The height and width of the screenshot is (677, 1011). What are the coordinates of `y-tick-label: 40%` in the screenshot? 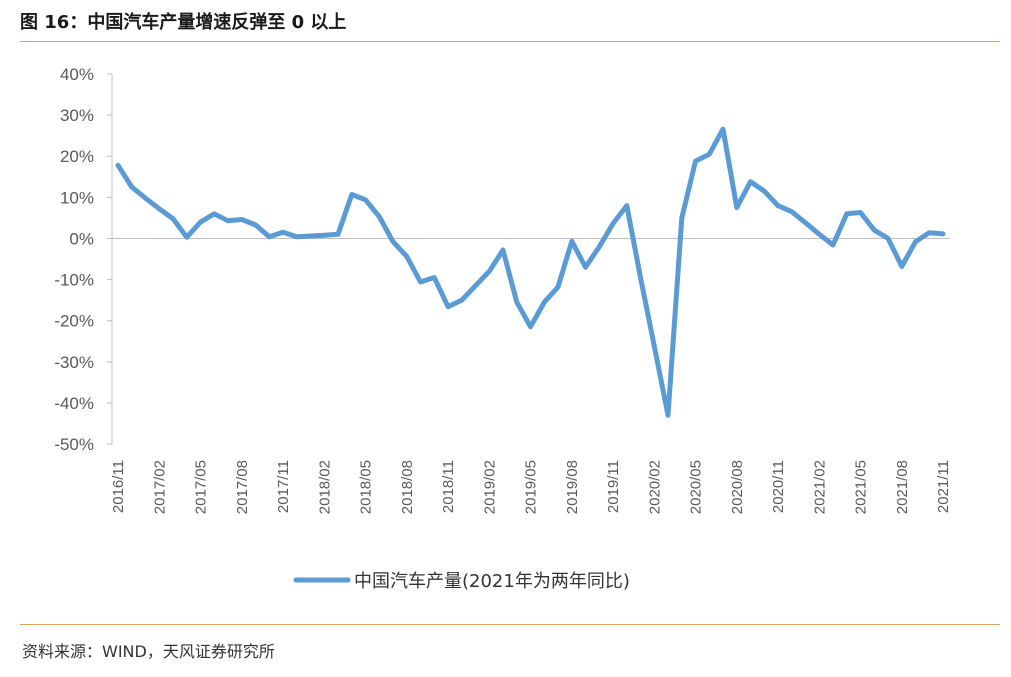 It's located at (77, 74).